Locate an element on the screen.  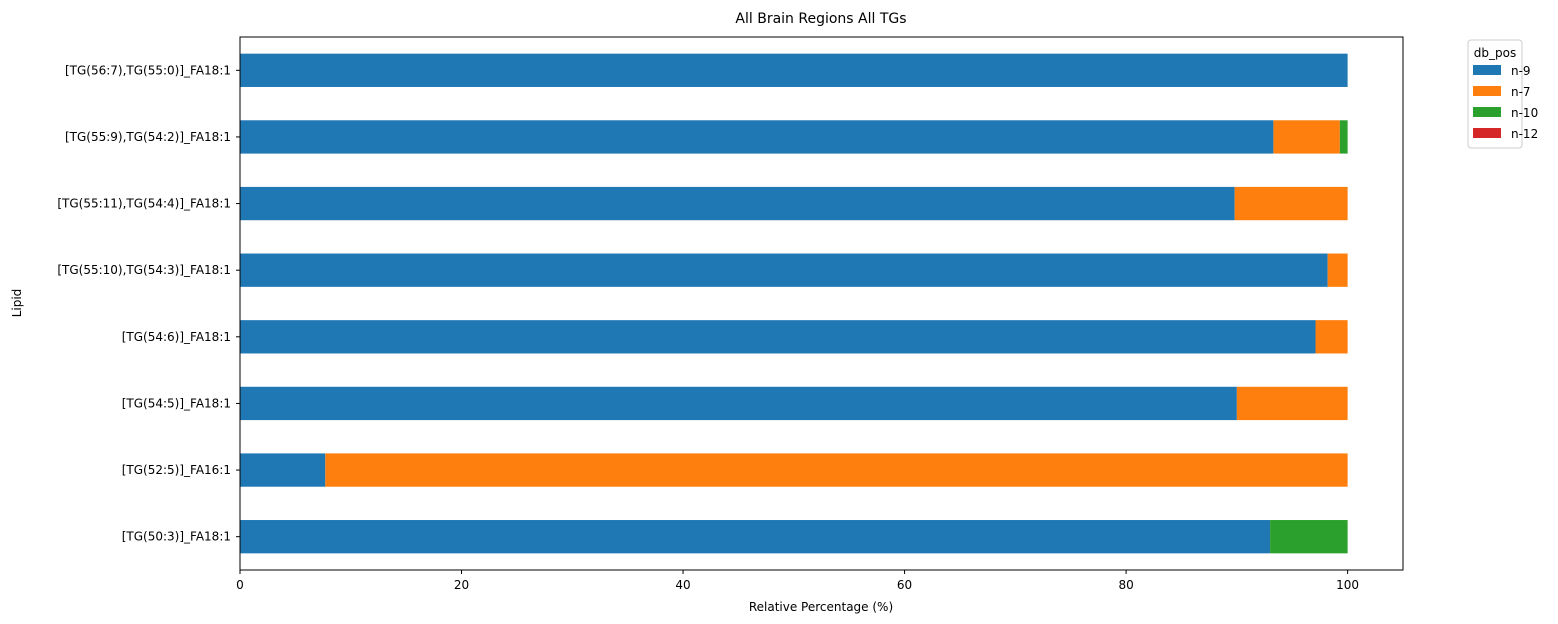
x-tick-label: 80 is located at coordinates (1125, 585).